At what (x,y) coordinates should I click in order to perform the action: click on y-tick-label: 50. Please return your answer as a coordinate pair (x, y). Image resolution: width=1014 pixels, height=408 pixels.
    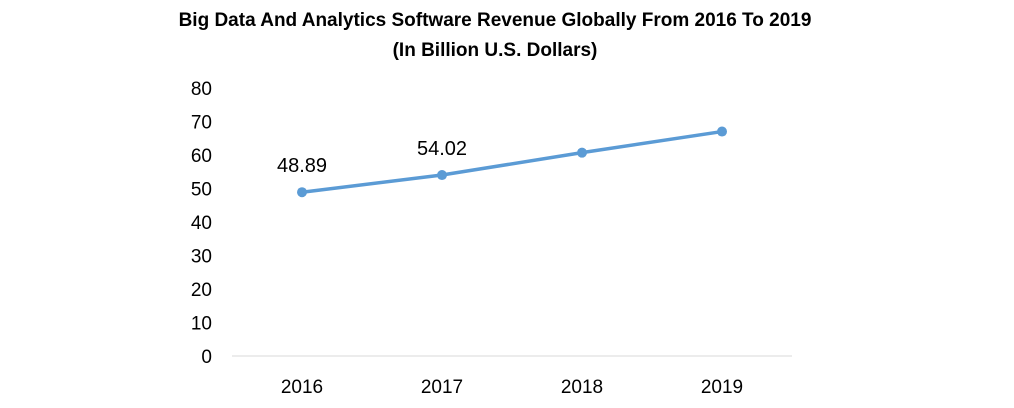
    Looking at the image, I should click on (201, 190).